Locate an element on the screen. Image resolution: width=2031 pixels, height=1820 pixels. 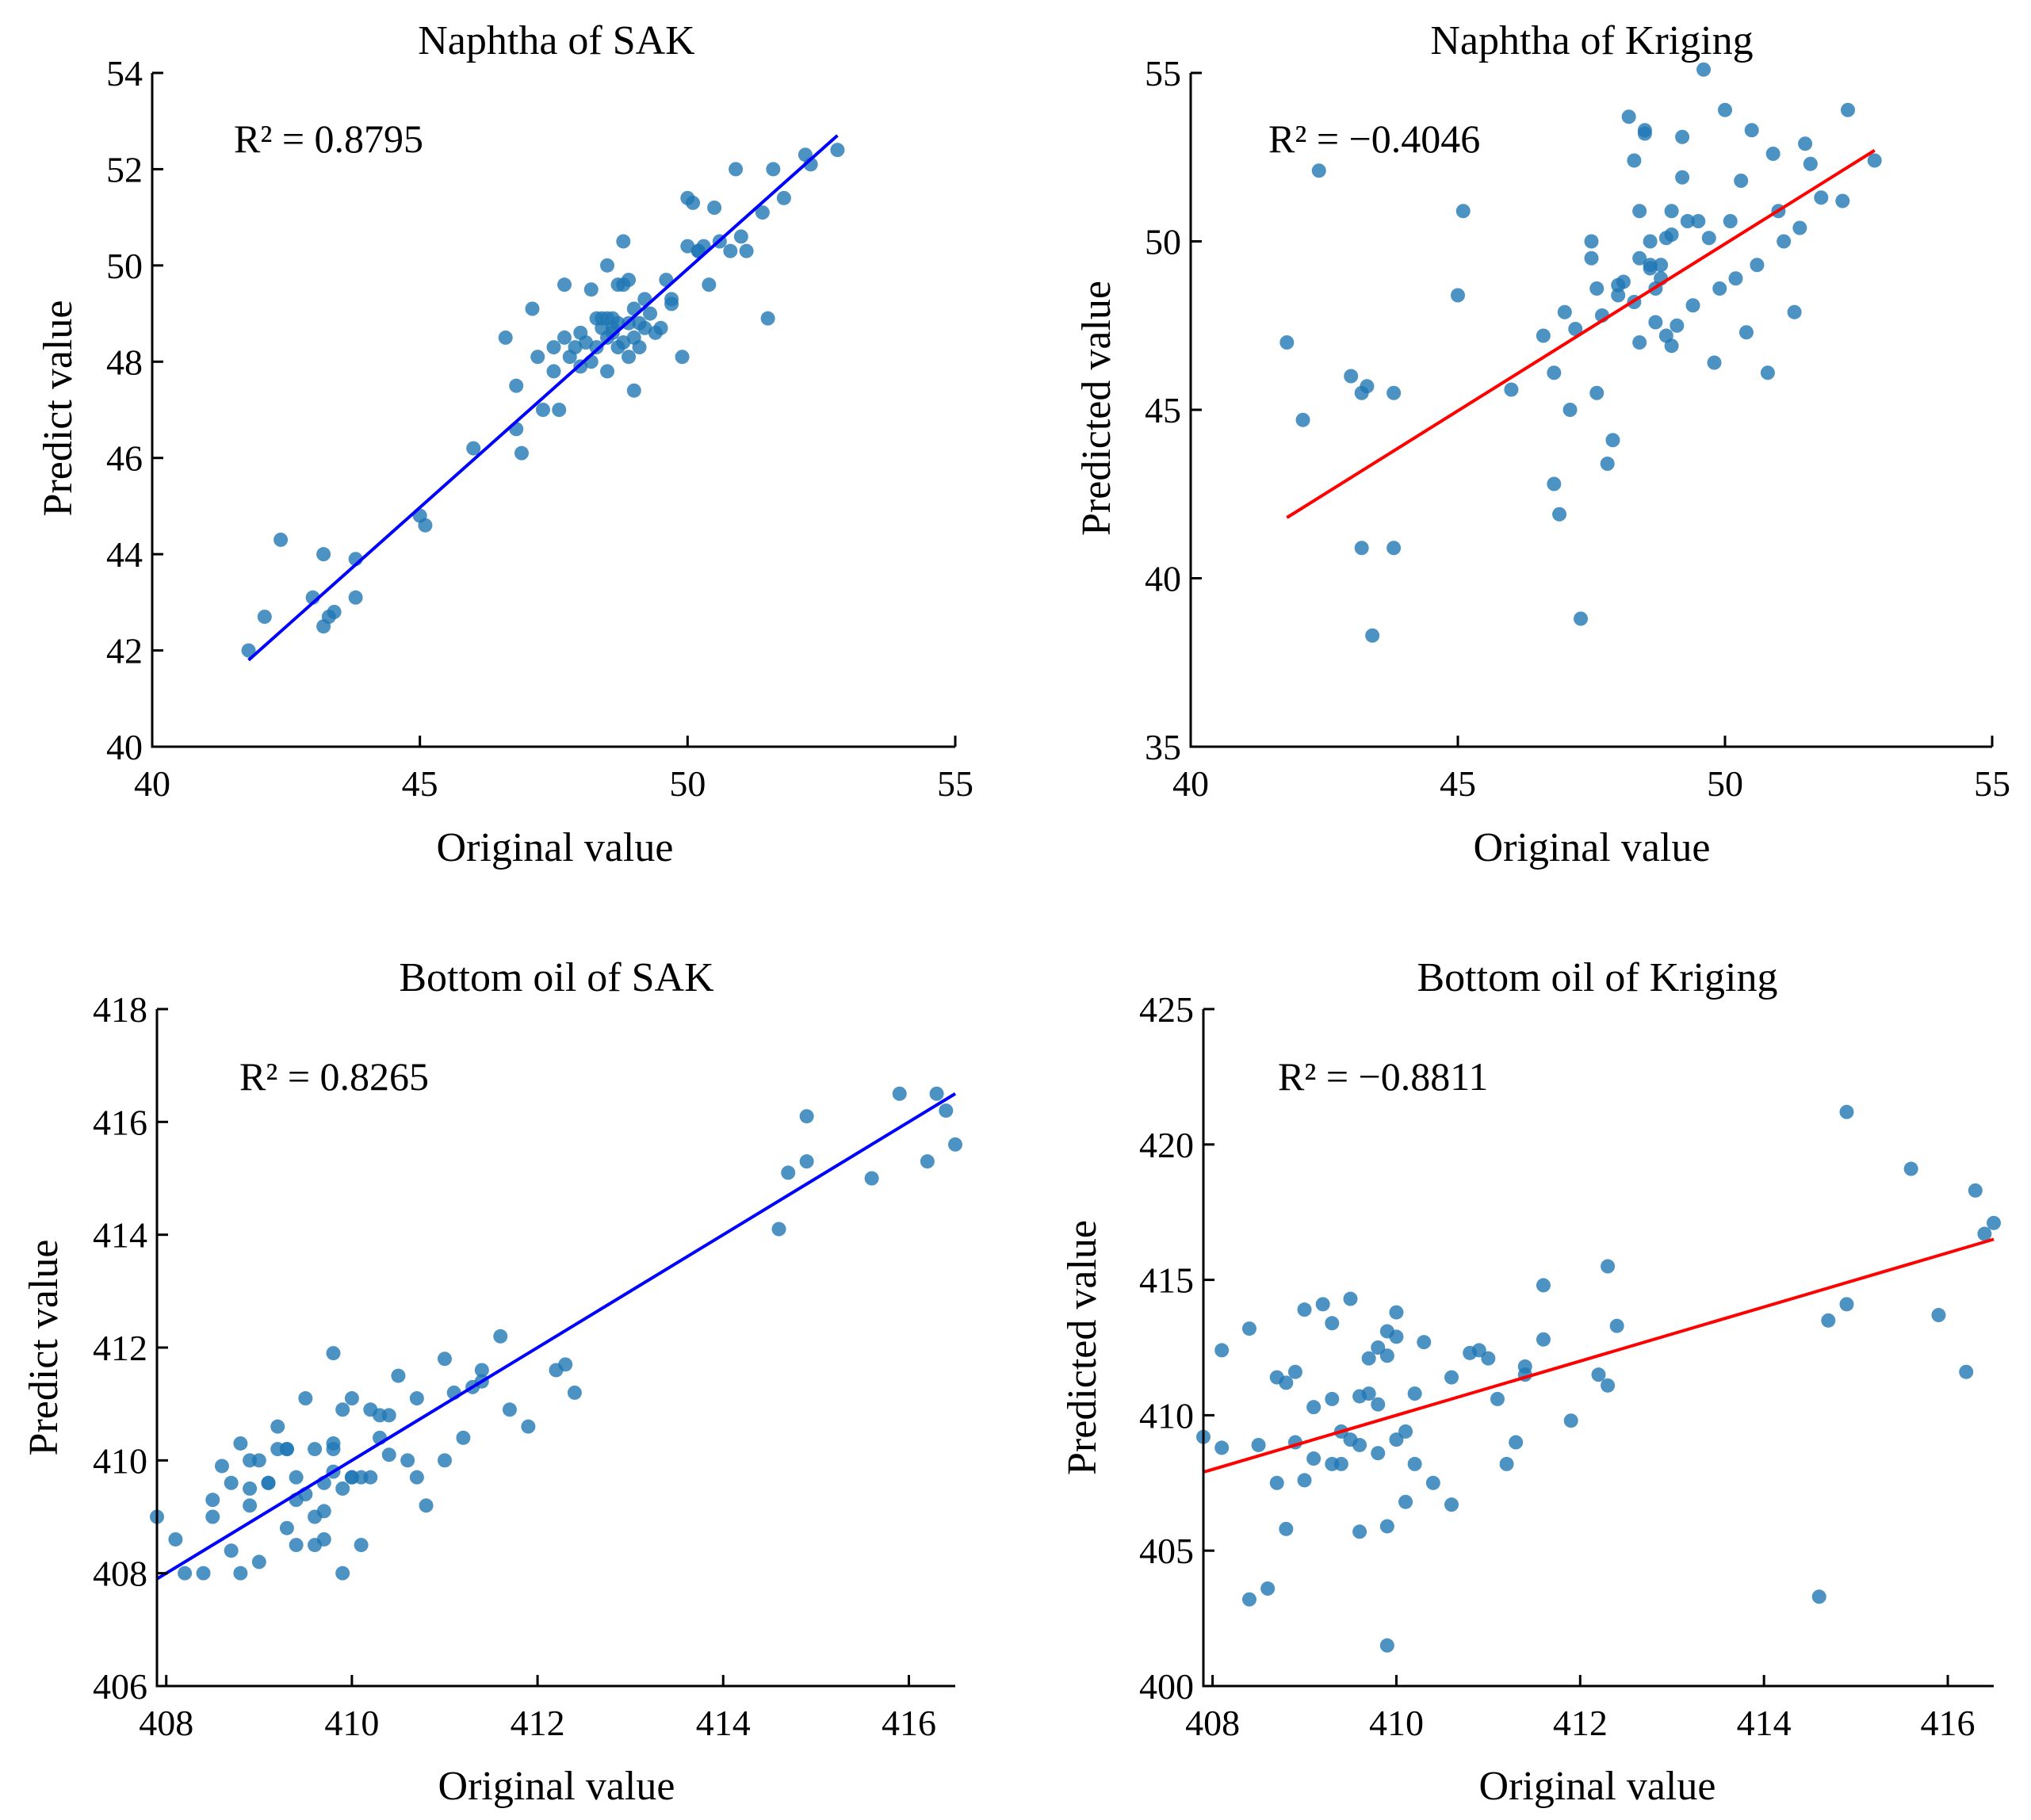
chart-title: Bottom oil of SAK is located at coordinates (556, 978).